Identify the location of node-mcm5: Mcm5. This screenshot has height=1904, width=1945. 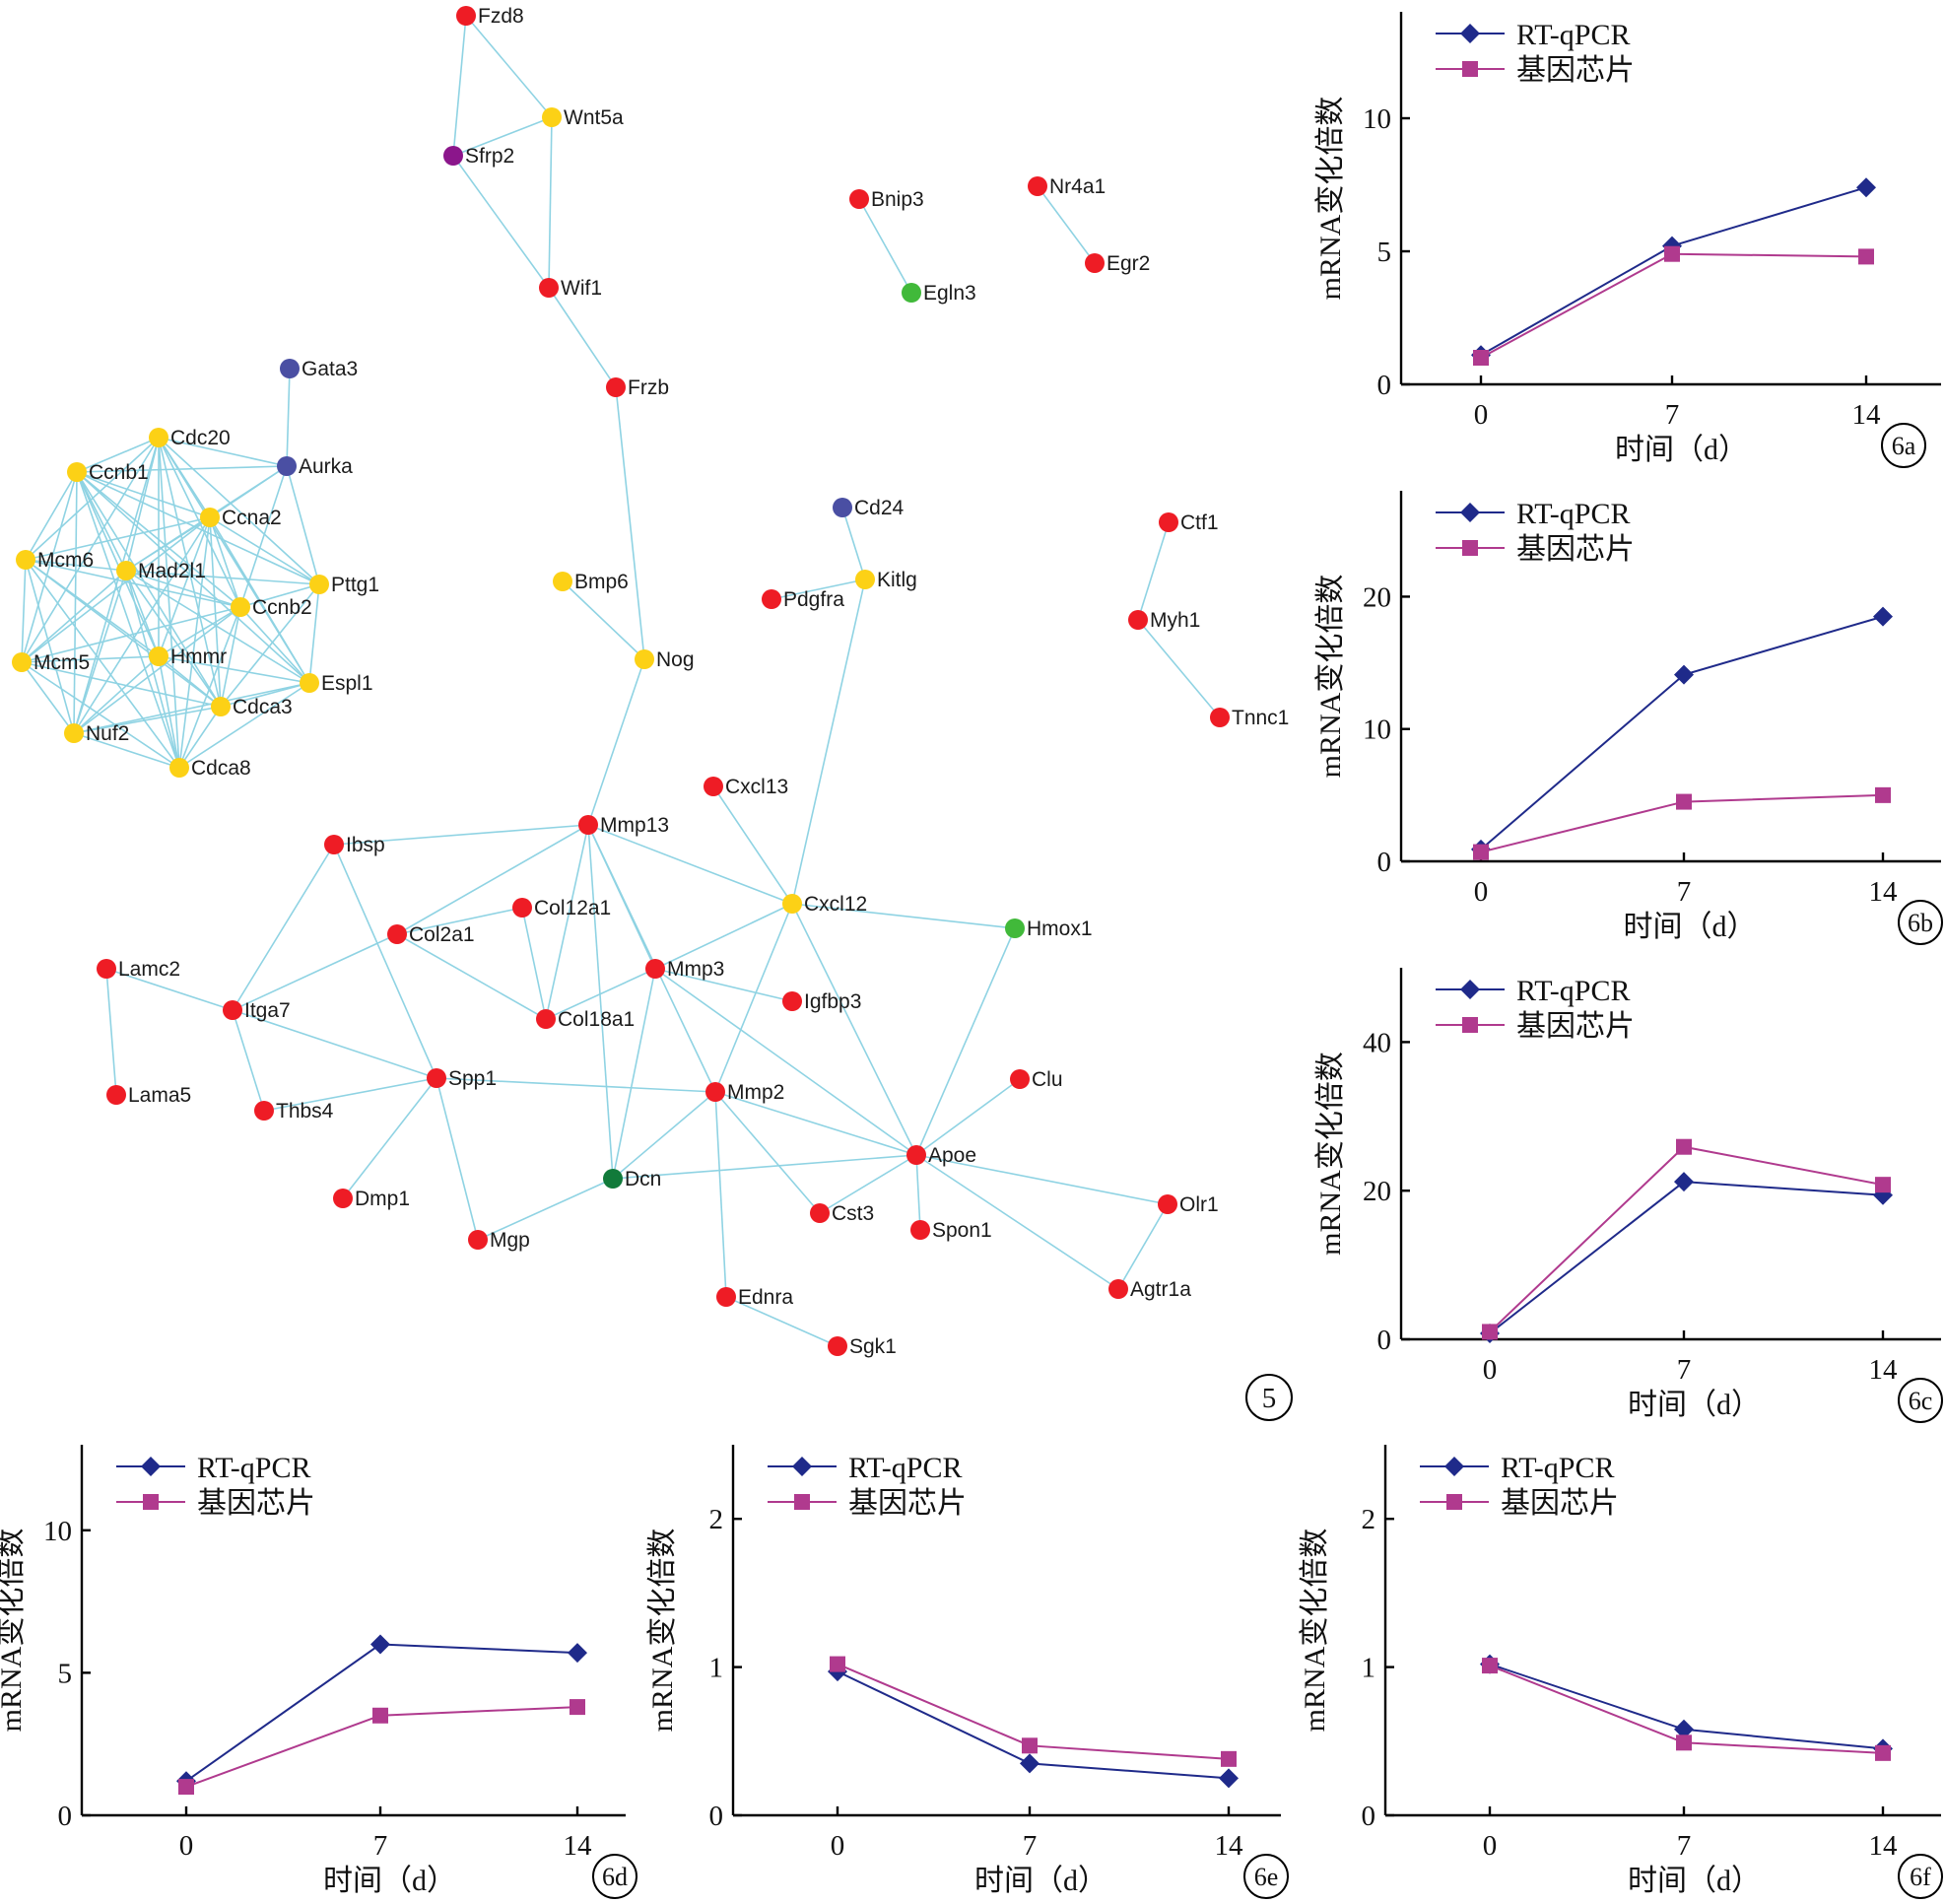
(51, 662).